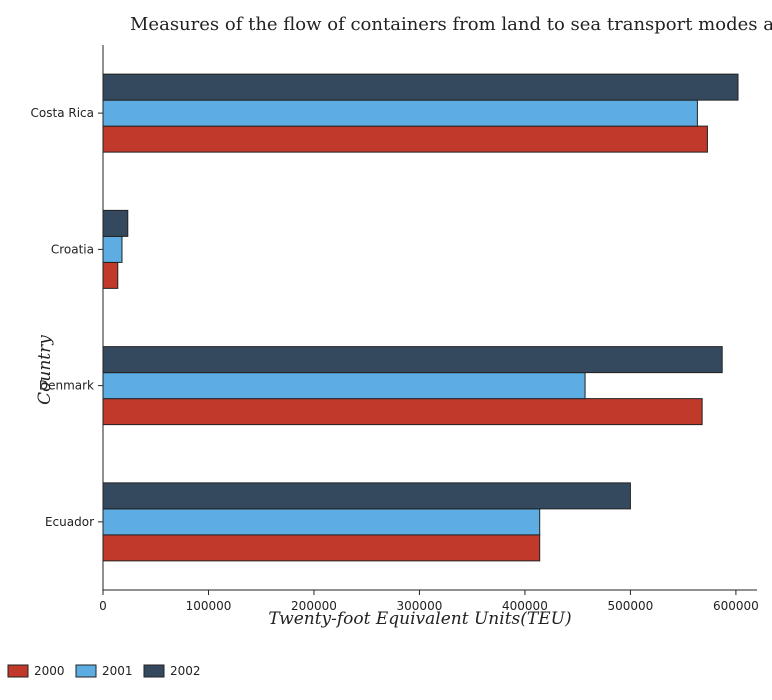 The width and height of the screenshot is (772, 700). I want to click on x-axis-label: Twenty-foot Equivalent Units(TEU), so click(419, 619).